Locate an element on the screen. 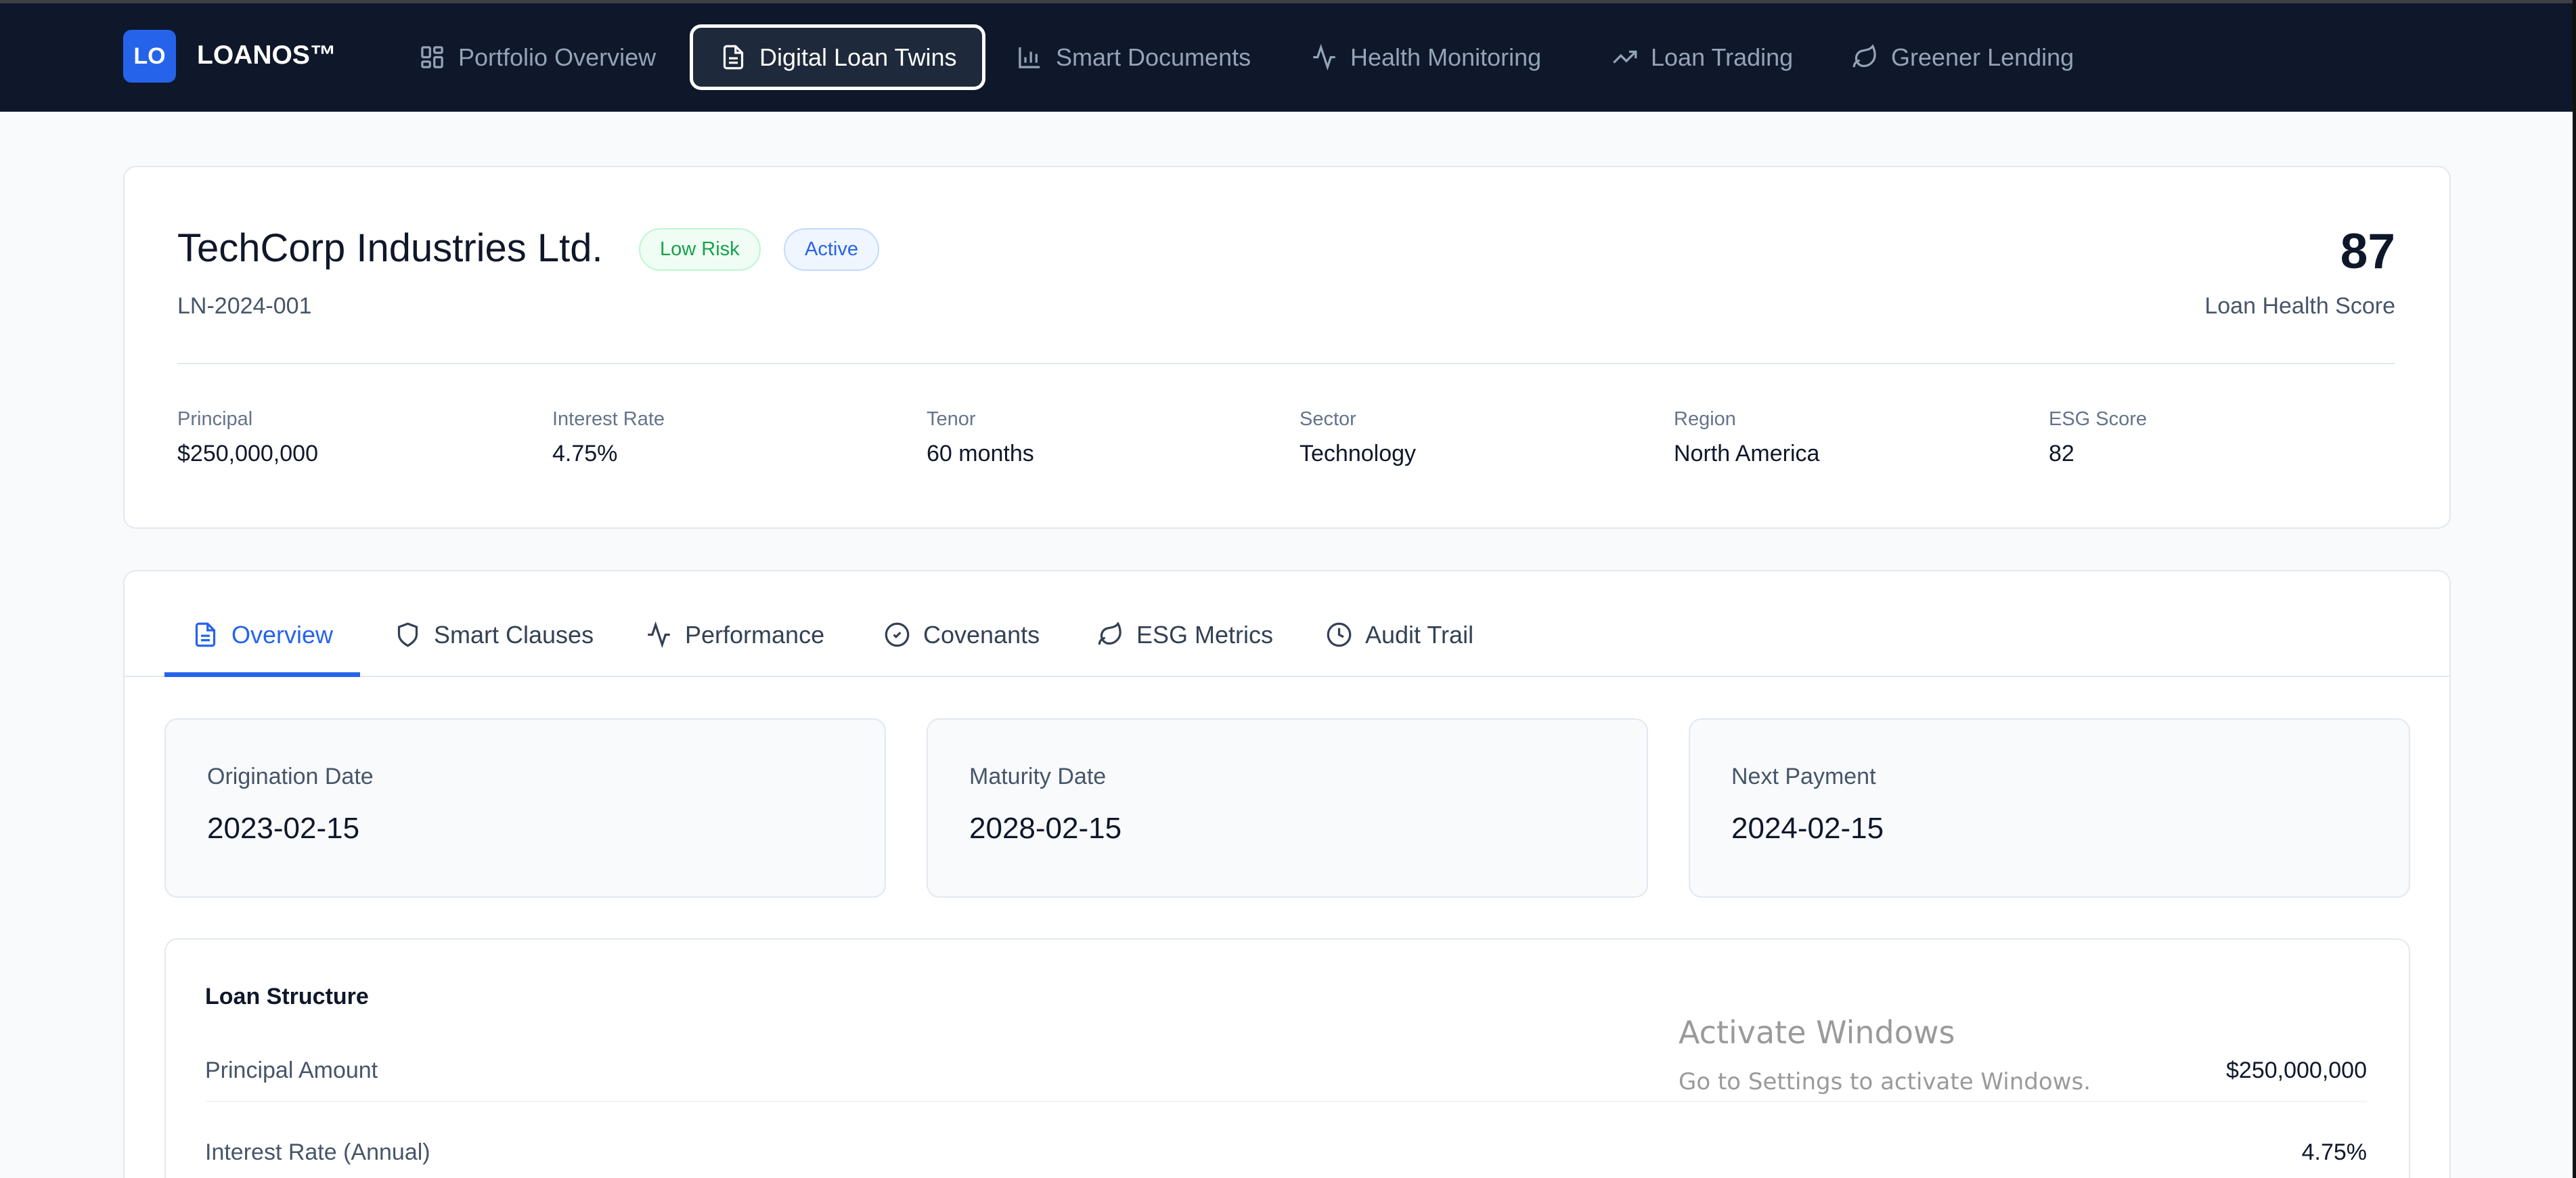 This screenshot has height=1178, width=2576. next-payment-card: Next Payment 2024-02-15 is located at coordinates (2049, 808).